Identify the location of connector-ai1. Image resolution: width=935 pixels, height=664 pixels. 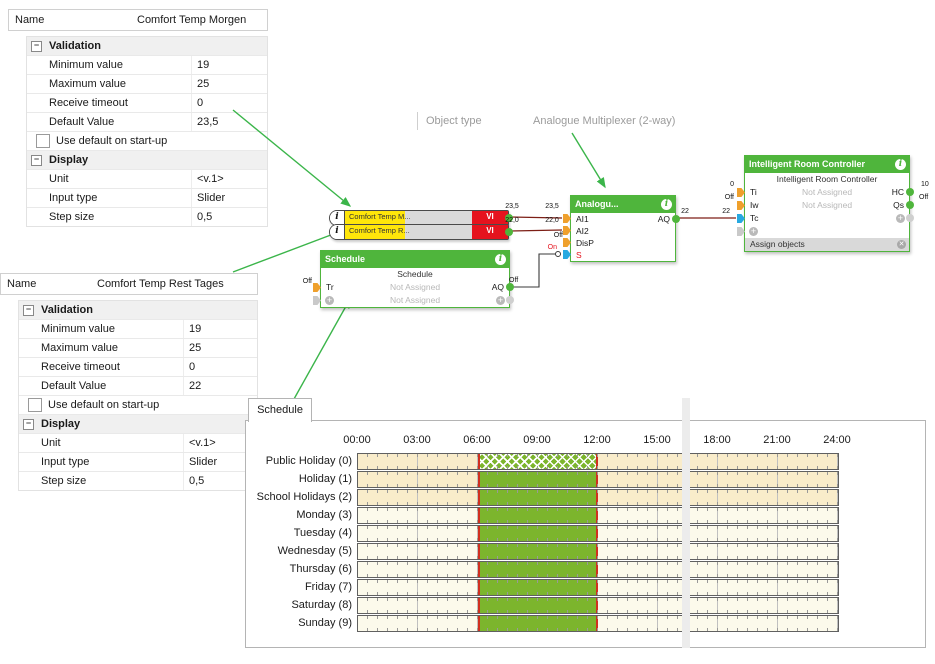
(567, 218).